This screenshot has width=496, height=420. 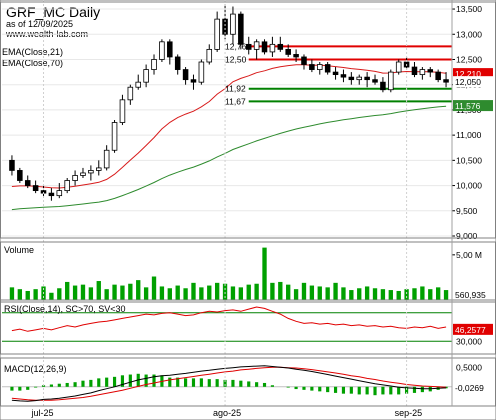 What do you see at coordinates (469, 255) in the screenshot?
I see `volume-tick-label: 5,00 M` at bounding box center [469, 255].